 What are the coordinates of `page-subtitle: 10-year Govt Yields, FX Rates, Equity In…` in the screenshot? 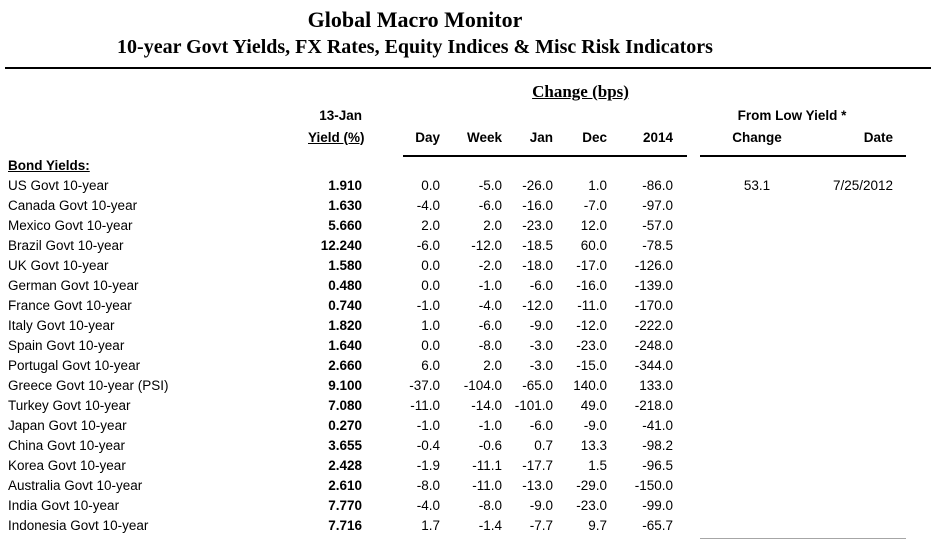 It's located at (415, 47).